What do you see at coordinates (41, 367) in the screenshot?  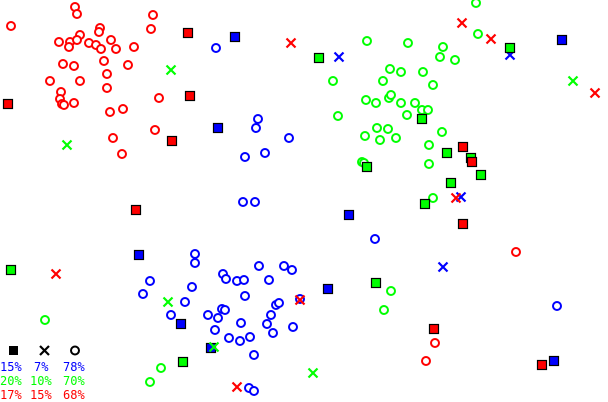 I see `legend-blue-x: 7%` at bounding box center [41, 367].